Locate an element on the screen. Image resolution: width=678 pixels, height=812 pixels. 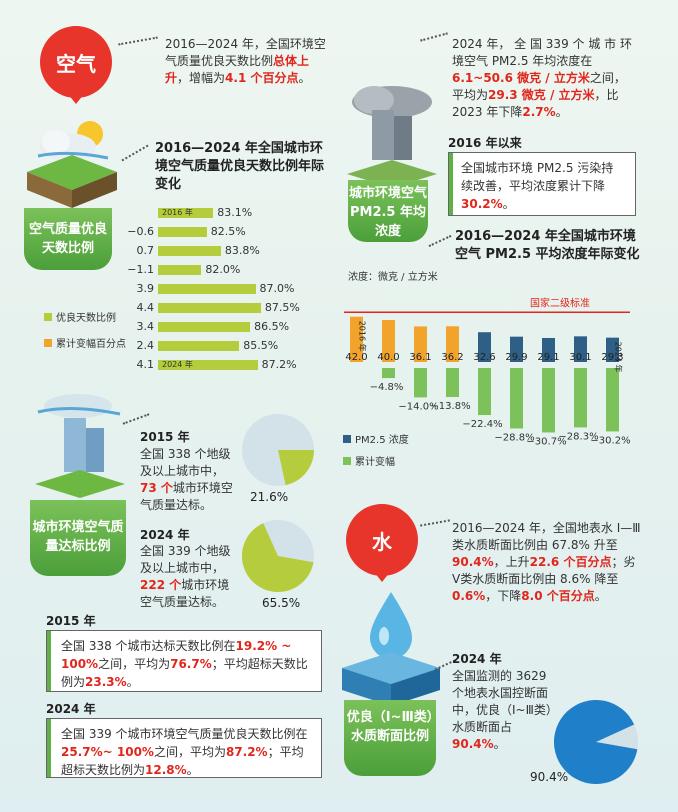
pie-water-slice is located at coordinates (596, 742).